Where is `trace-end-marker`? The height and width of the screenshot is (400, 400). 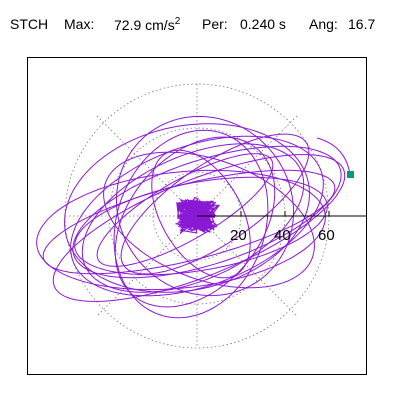
trace-end-marker is located at coordinates (350, 174).